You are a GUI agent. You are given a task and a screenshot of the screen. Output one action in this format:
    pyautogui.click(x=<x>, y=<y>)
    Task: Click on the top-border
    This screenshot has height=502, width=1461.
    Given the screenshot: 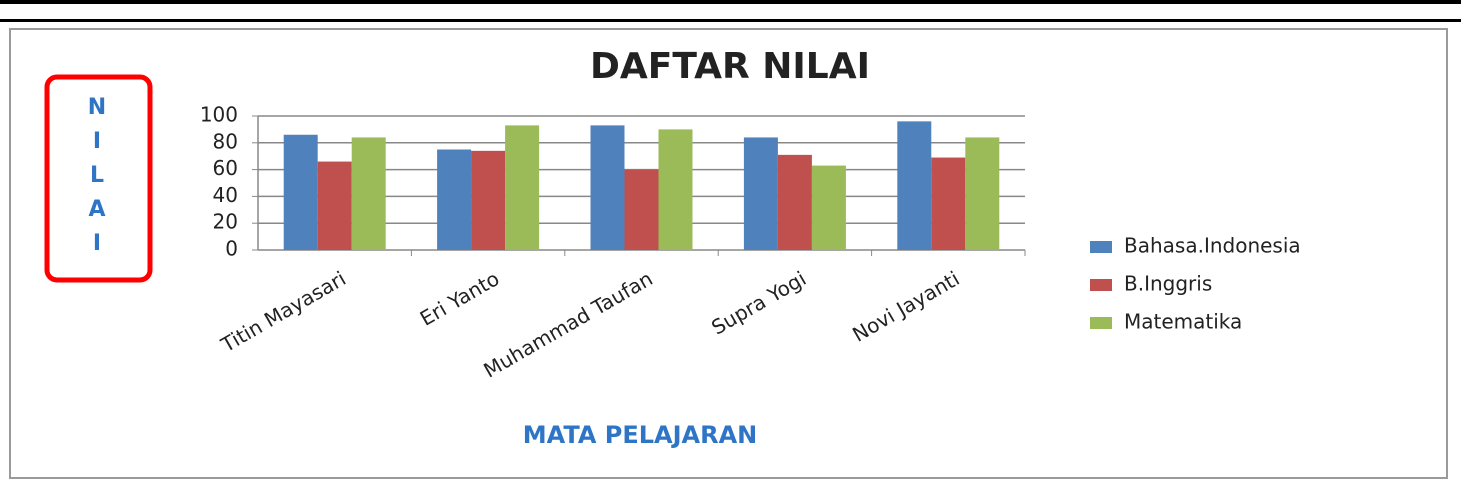 What is the action you would take?
    pyautogui.click(x=730, y=2)
    